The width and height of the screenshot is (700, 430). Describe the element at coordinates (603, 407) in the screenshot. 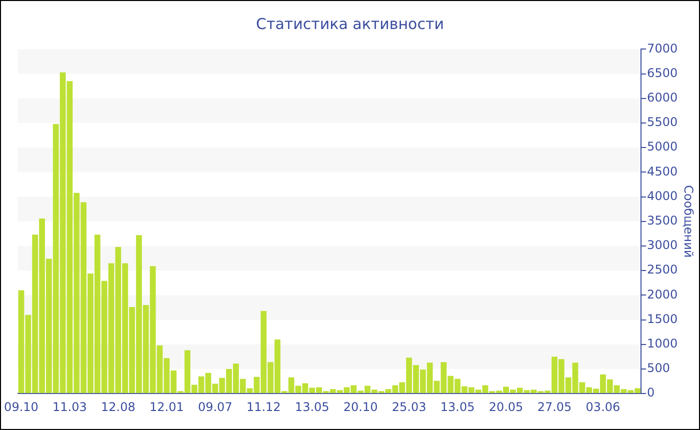

I see `x-tick-label: 03.06` at that location.